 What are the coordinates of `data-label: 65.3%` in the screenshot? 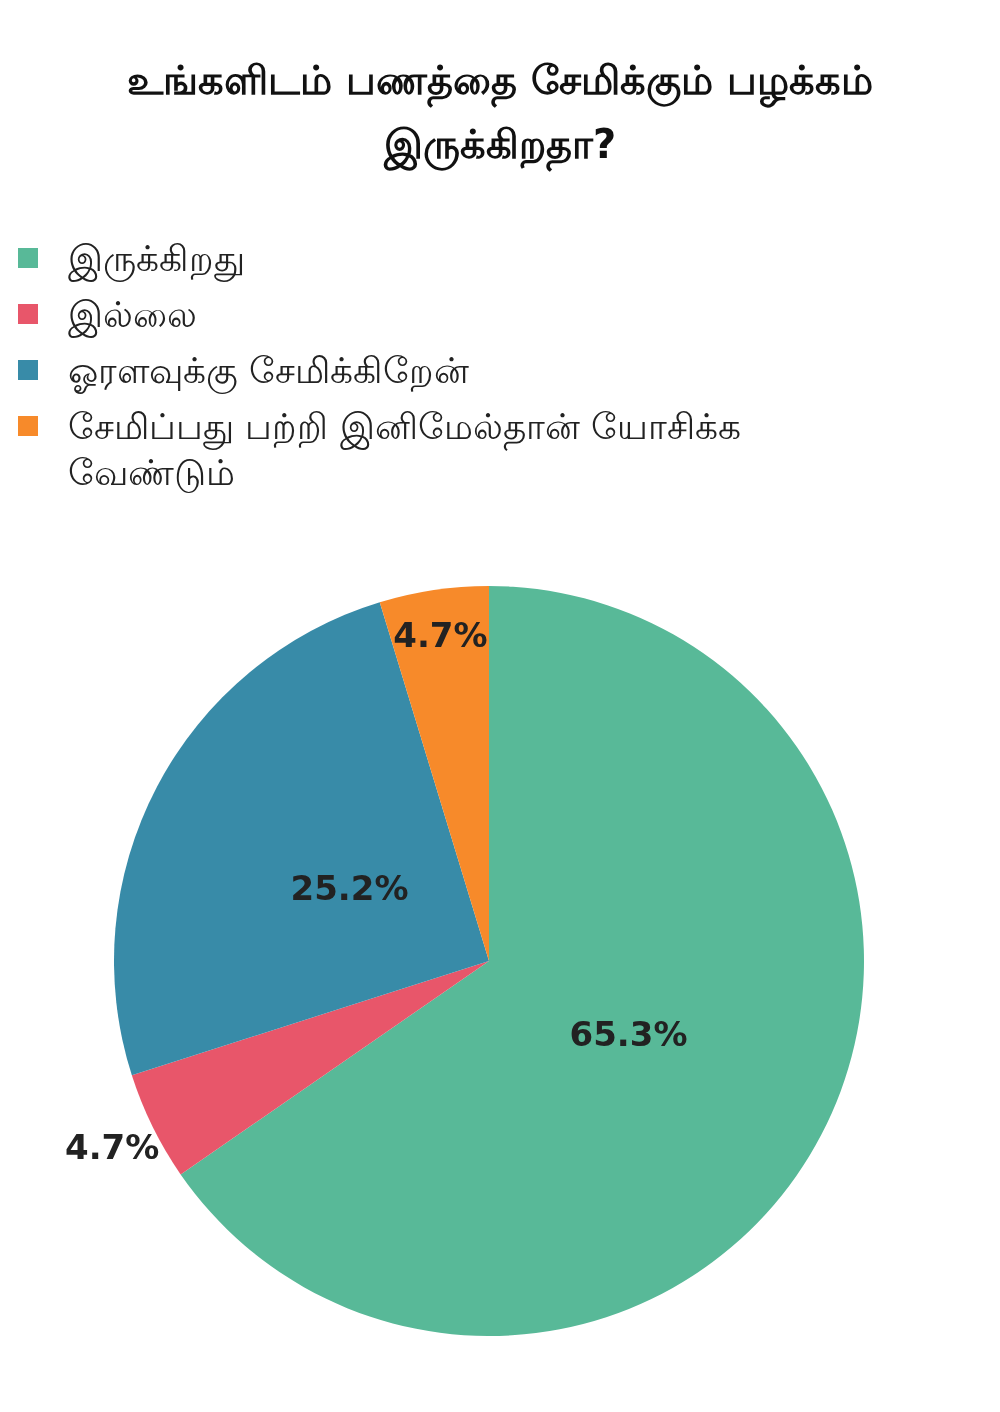 It's located at (628, 1034).